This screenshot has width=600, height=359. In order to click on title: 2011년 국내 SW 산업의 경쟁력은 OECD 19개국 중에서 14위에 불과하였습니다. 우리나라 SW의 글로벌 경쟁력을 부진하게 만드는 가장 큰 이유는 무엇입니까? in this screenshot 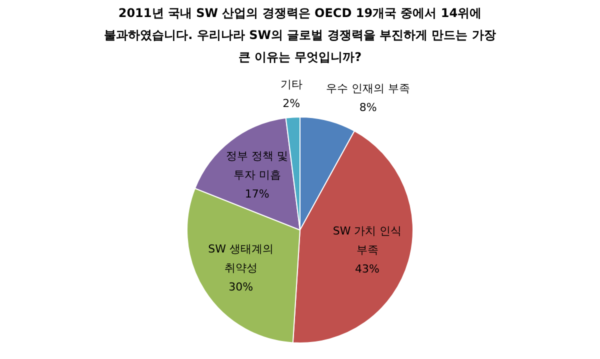, I will do `click(300, 35)`.